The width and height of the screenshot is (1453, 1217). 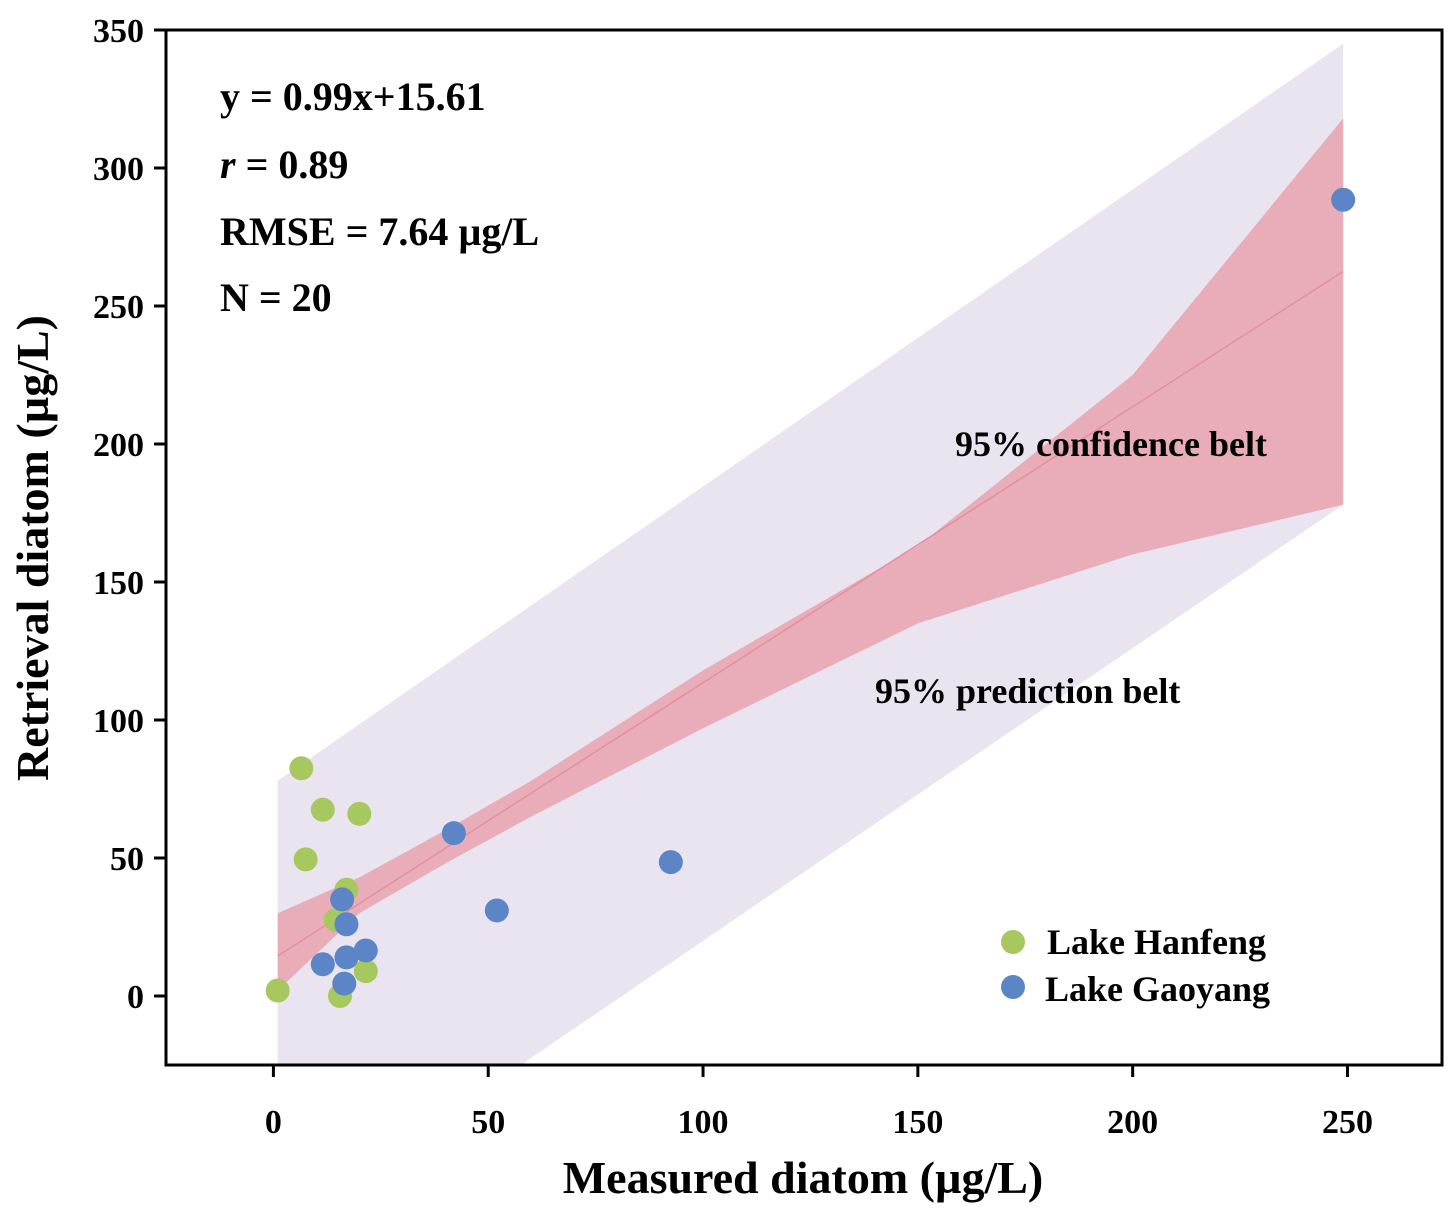 What do you see at coordinates (118, 307) in the screenshot?
I see `y-tick-label-250: 250` at bounding box center [118, 307].